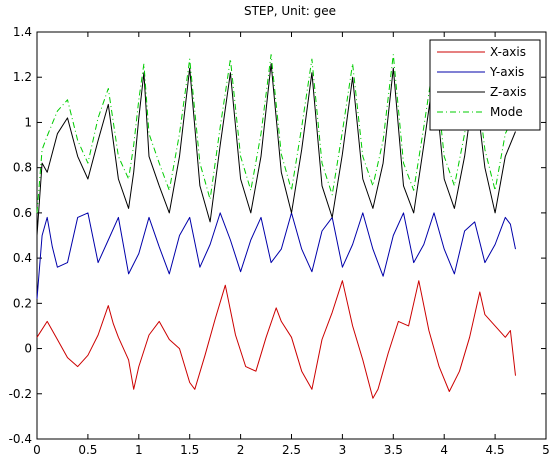 This screenshot has height=458, width=551. What do you see at coordinates (22, 32) in the screenshot?
I see `y-tick-label: 1.4` at bounding box center [22, 32].